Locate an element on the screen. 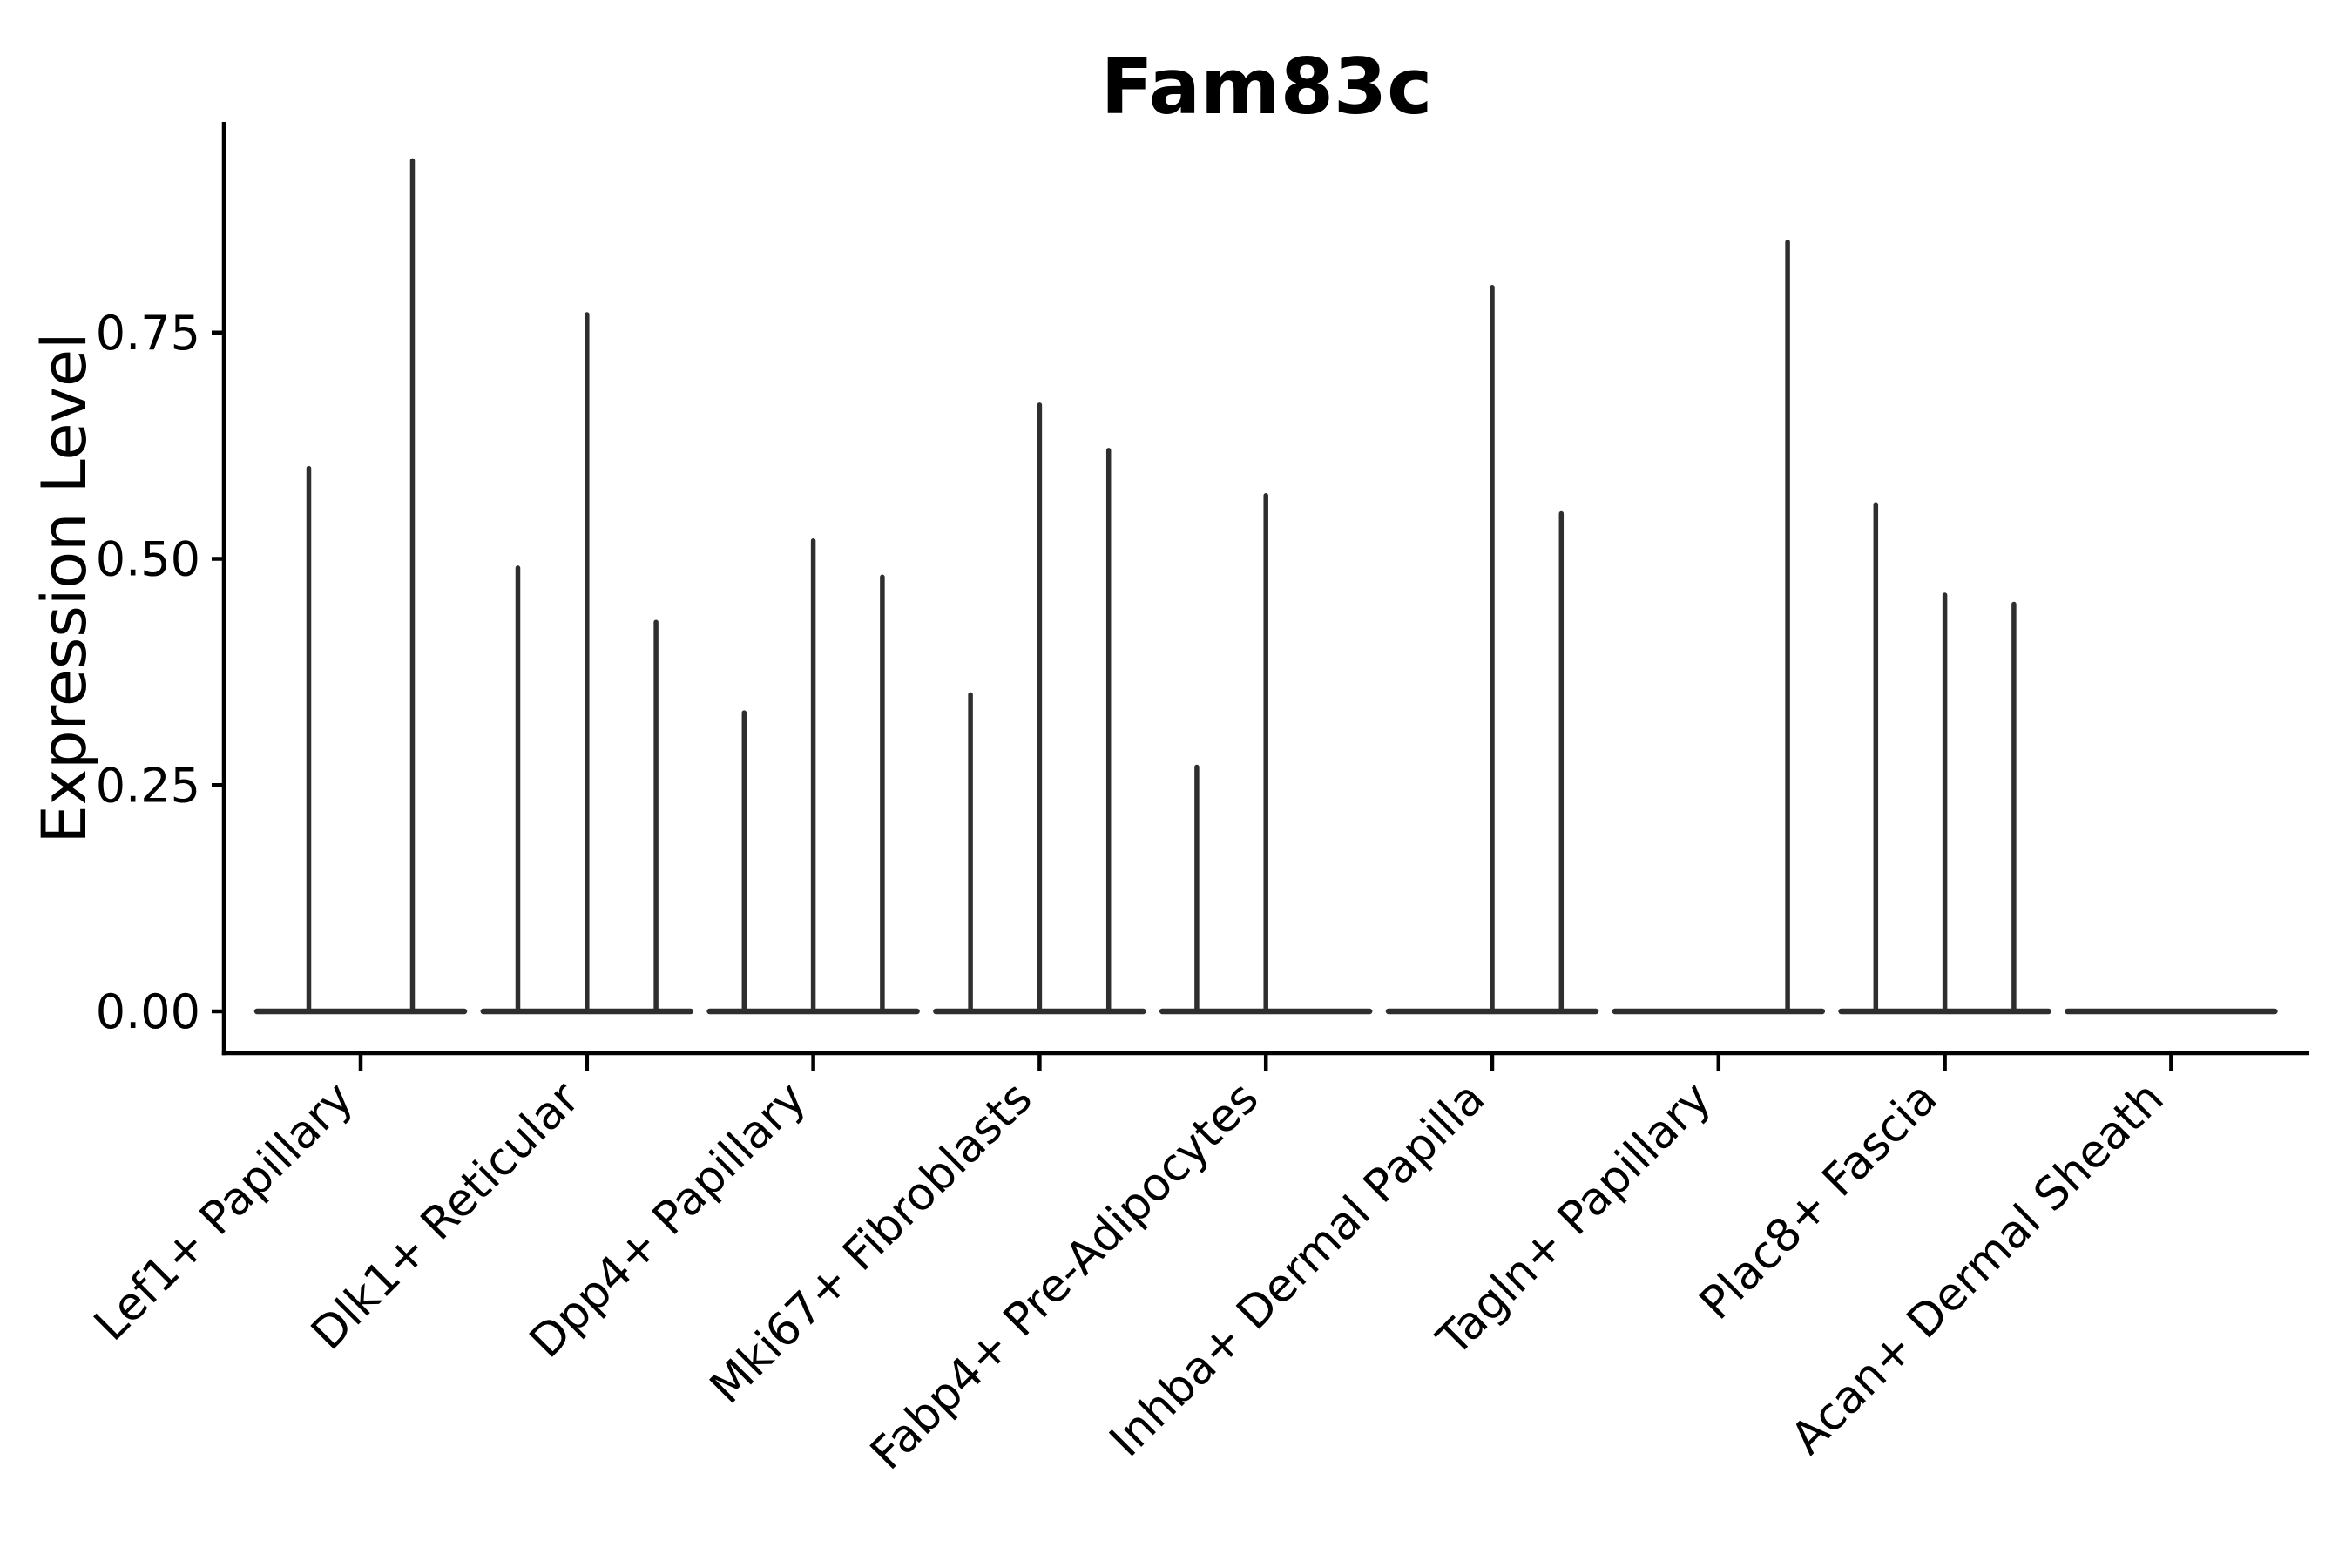 The image size is (2352, 1568). x-tick-label: Acan+ Dermal Sheath is located at coordinates (1977, 1268).